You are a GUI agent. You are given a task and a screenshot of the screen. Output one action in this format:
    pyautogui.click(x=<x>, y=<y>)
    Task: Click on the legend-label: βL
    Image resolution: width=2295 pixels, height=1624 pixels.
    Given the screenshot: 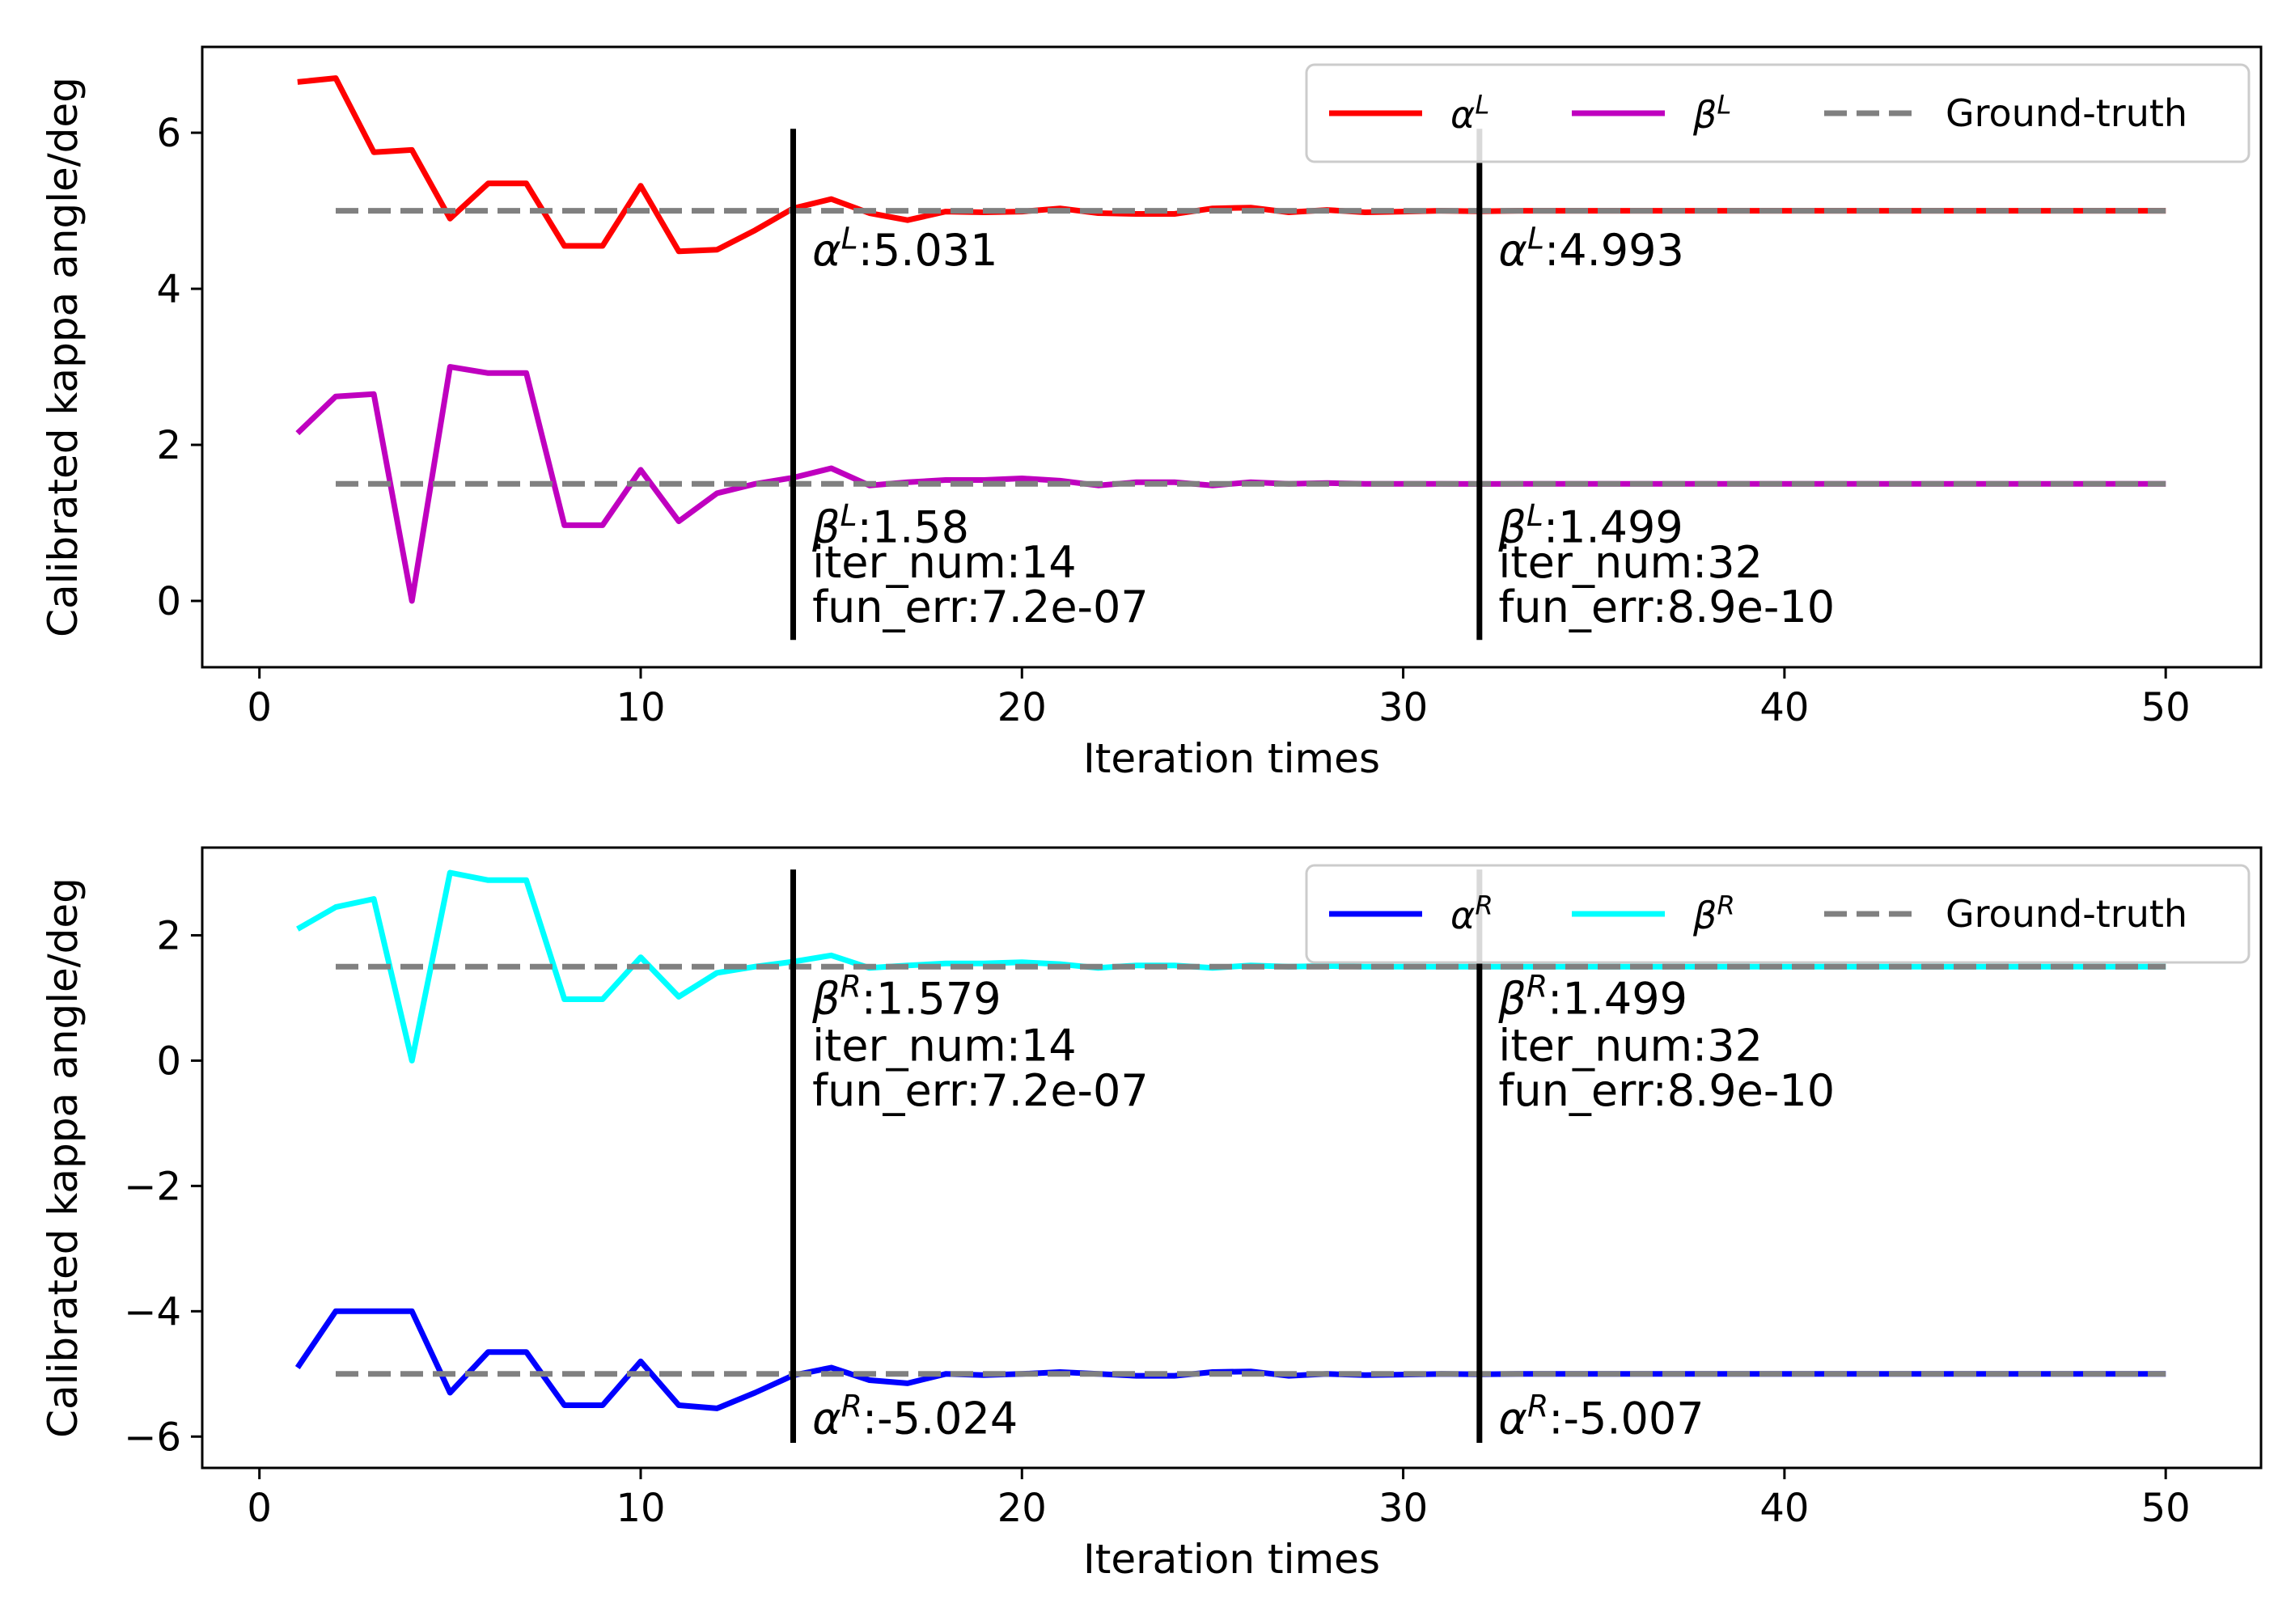 What is the action you would take?
    pyautogui.click(x=1711, y=113)
    